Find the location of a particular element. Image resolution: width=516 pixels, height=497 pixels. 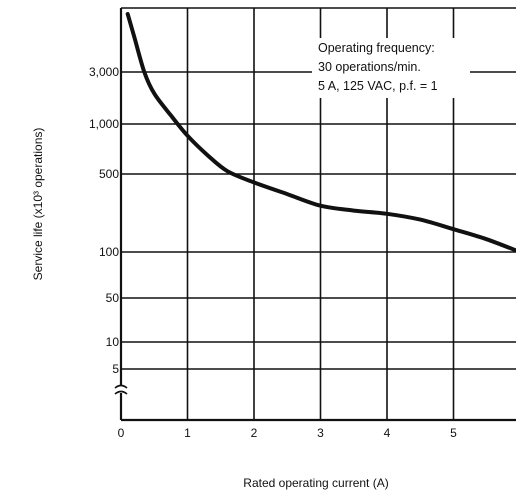

annotation-line-2: 30 operations/min. is located at coordinates (369, 67).